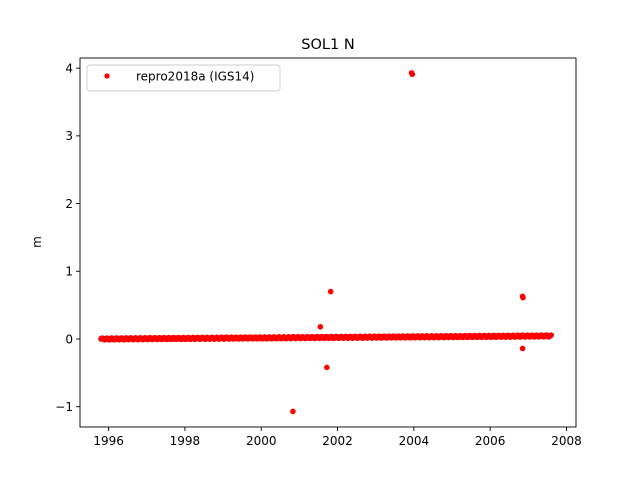 This screenshot has width=640, height=484. What do you see at coordinates (64, 407) in the screenshot?
I see `y-tick-label: −1` at bounding box center [64, 407].